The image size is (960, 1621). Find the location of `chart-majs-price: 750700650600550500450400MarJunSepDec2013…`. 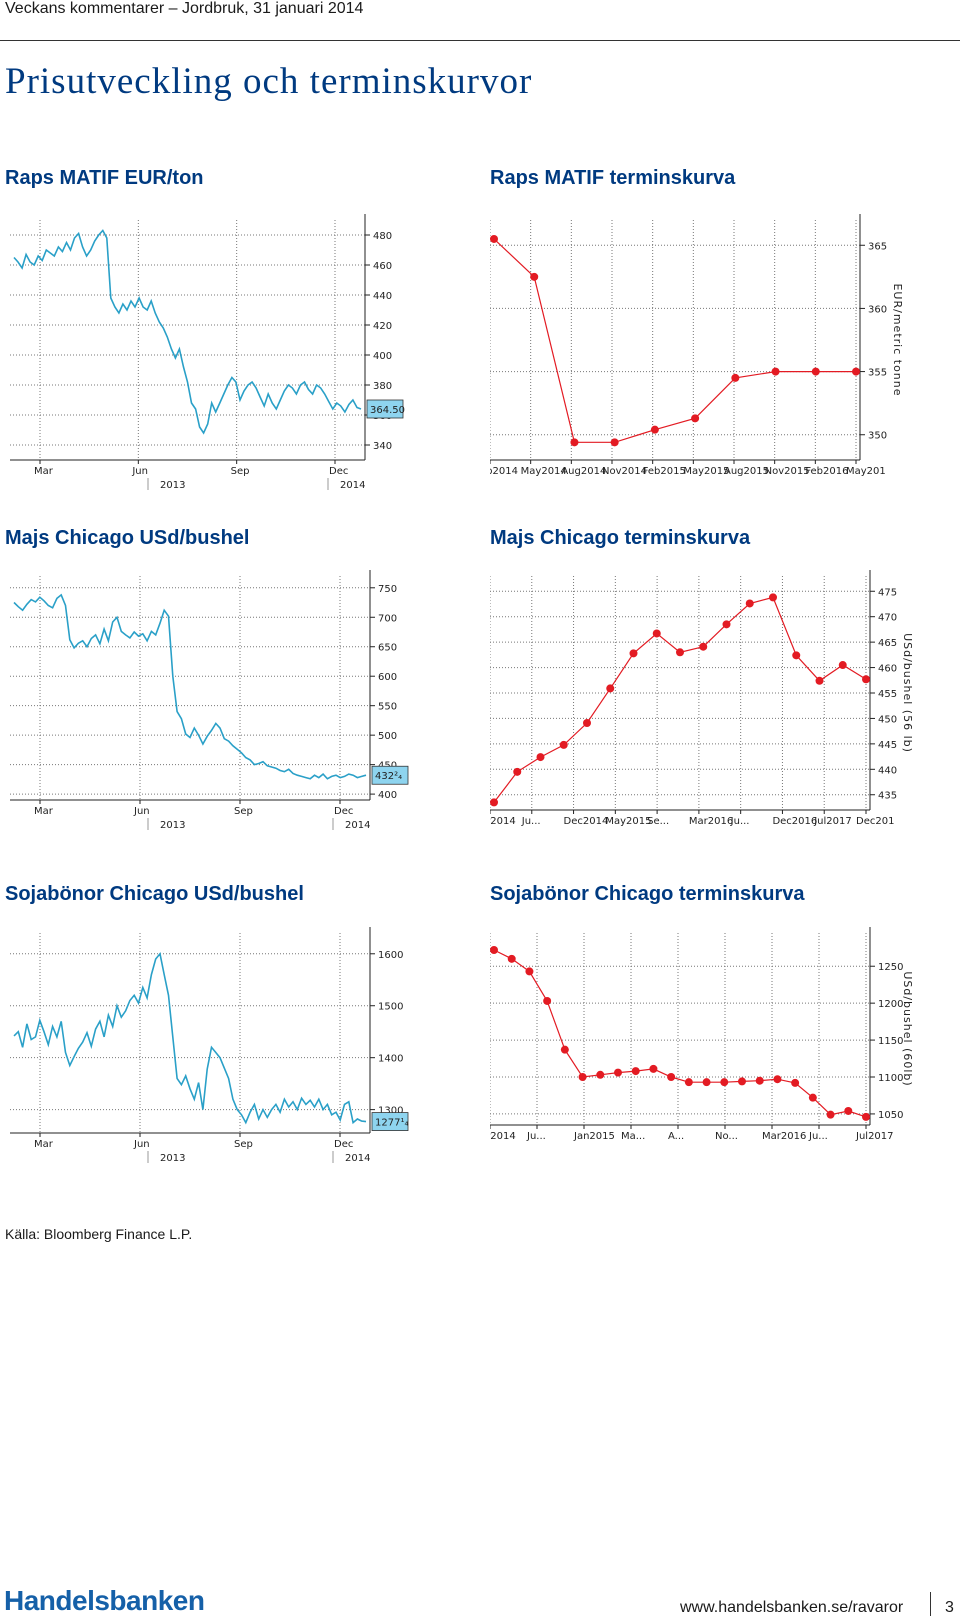

chart-majs-price: 750700650600550500450400MarJunSepDec2013… is located at coordinates (209, 700).